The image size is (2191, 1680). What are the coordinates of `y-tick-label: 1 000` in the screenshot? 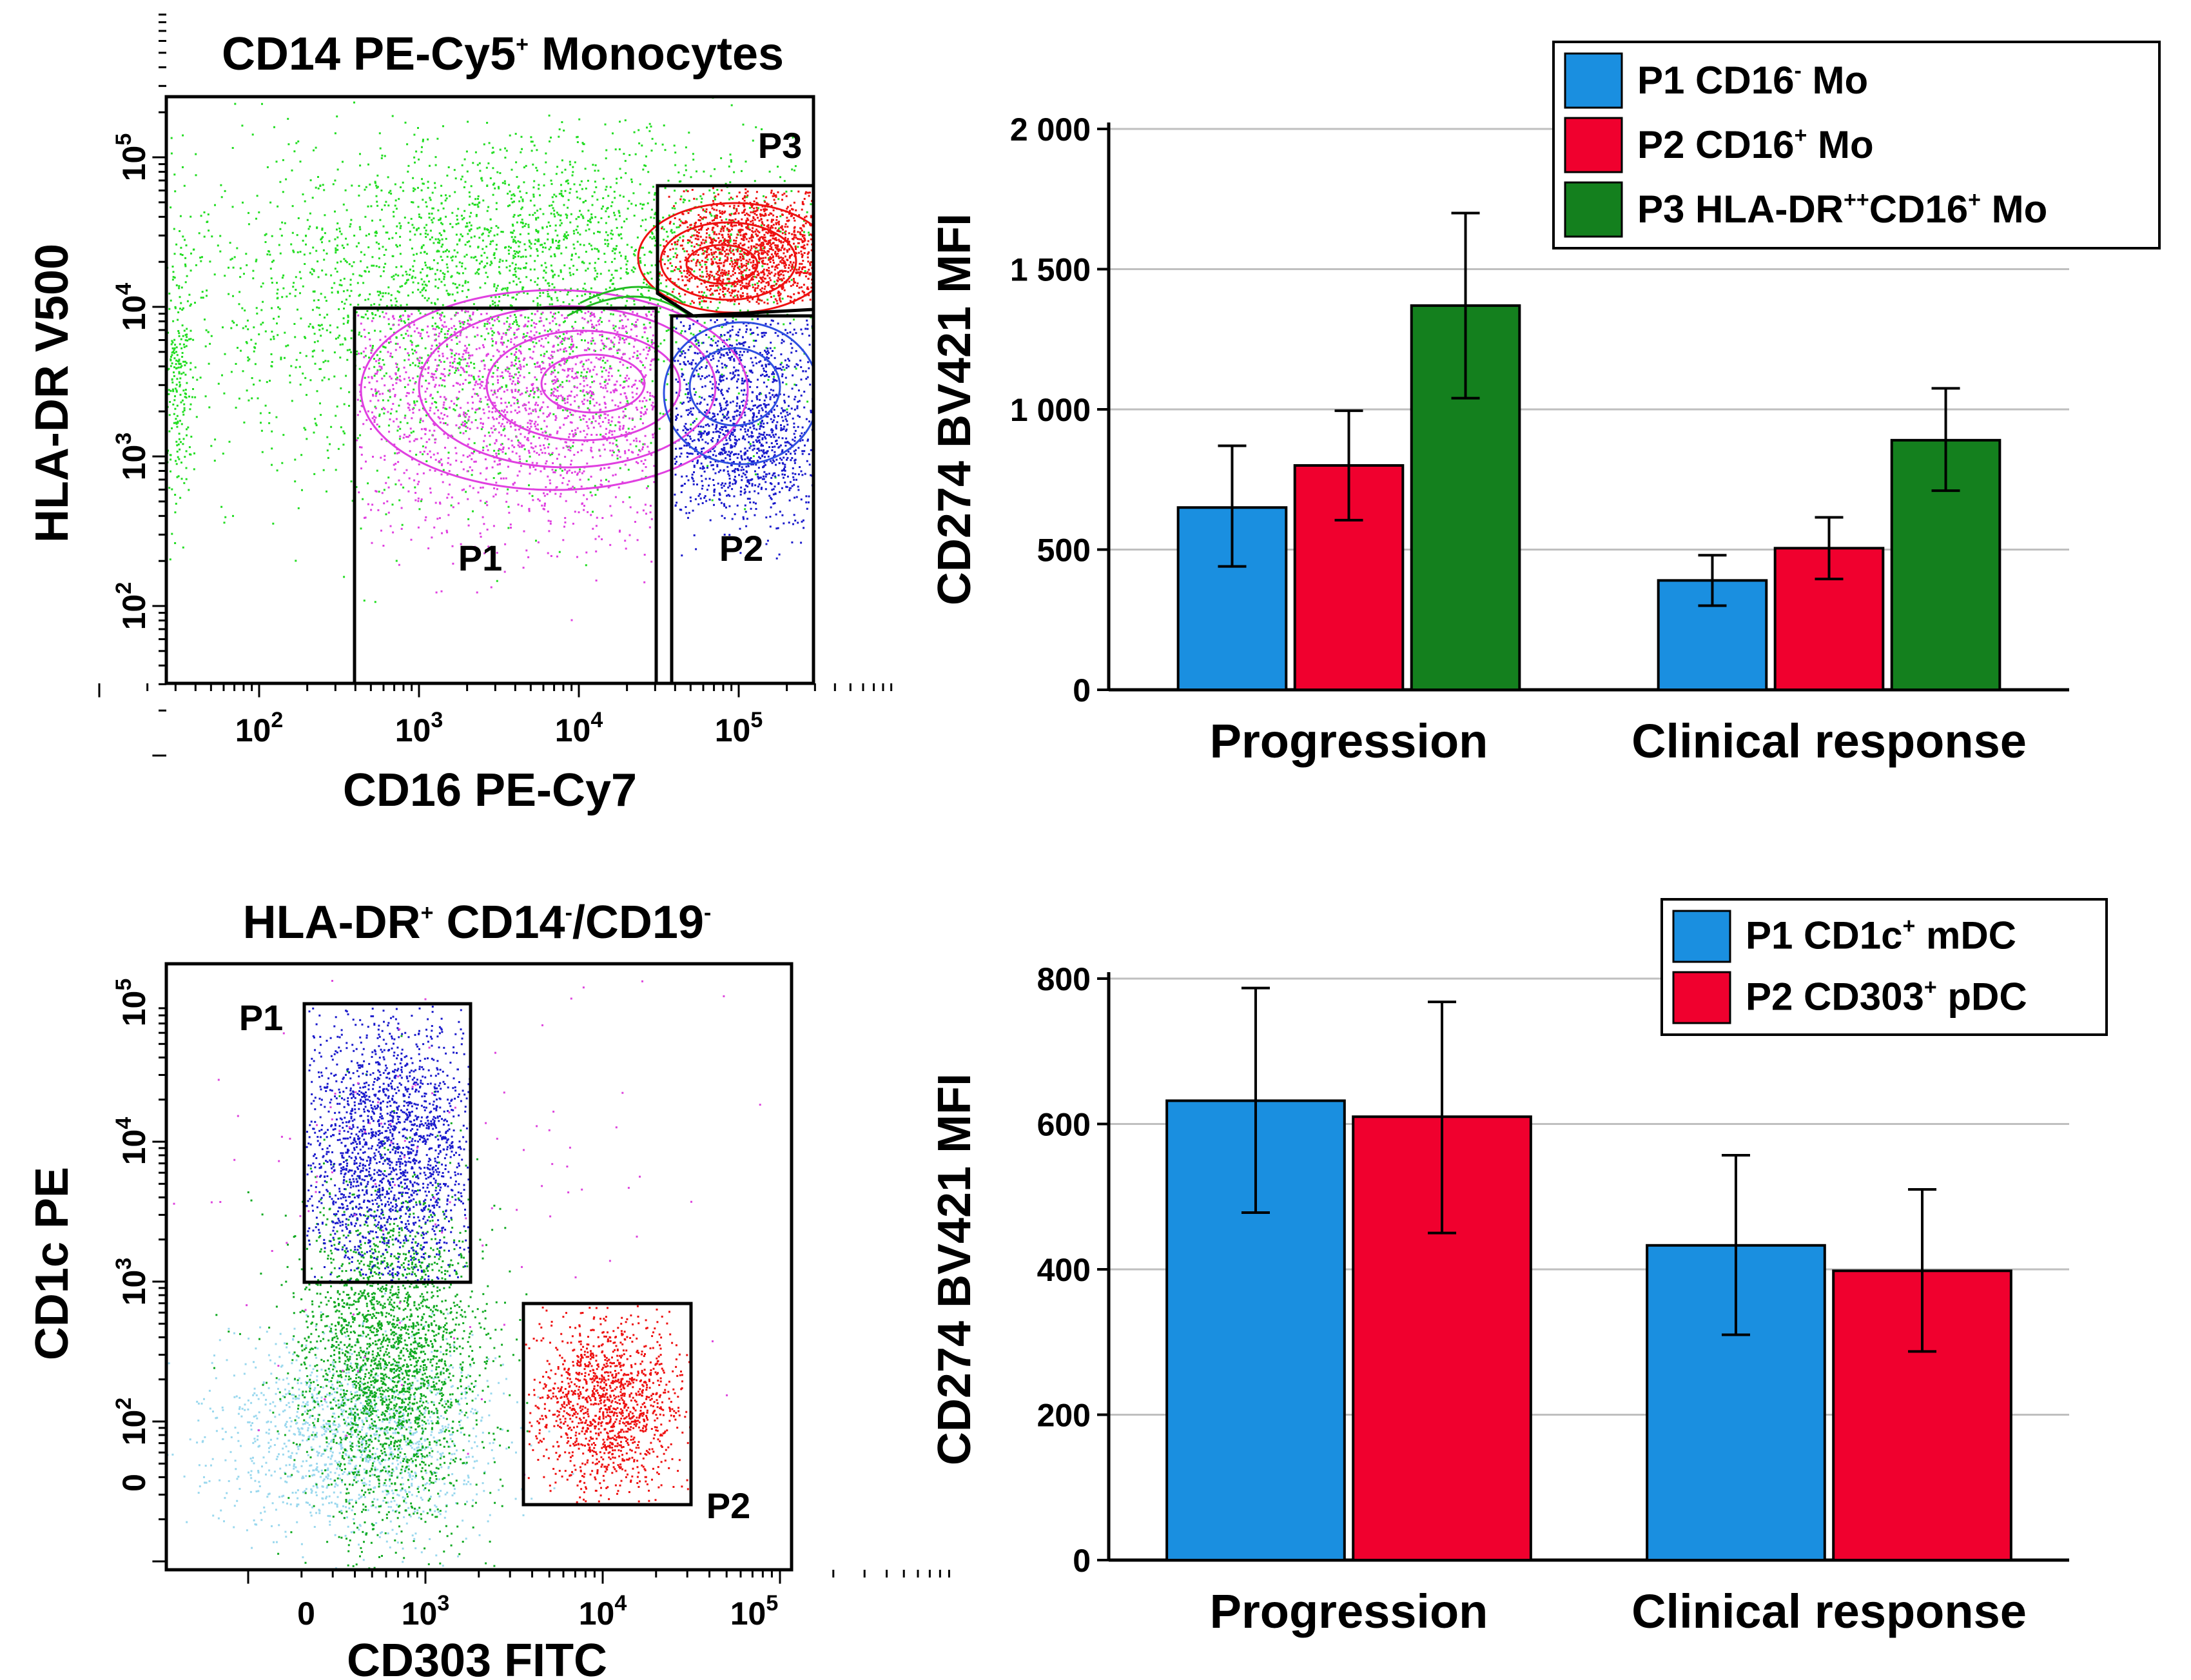 It's located at (1050, 410).